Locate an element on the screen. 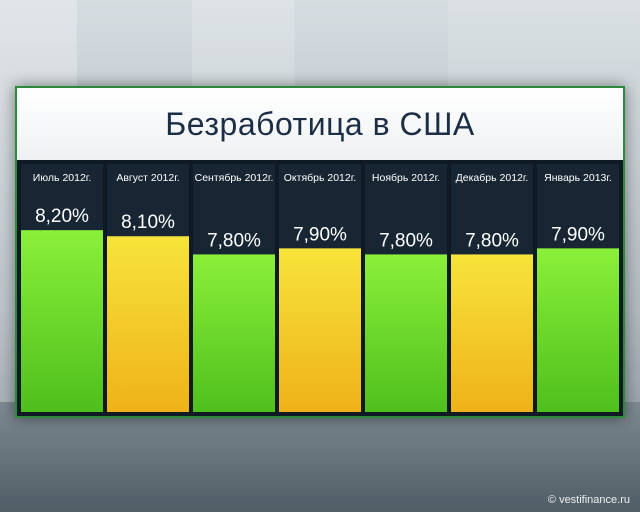  category-label: Сентябрь 2012г. is located at coordinates (234, 178).